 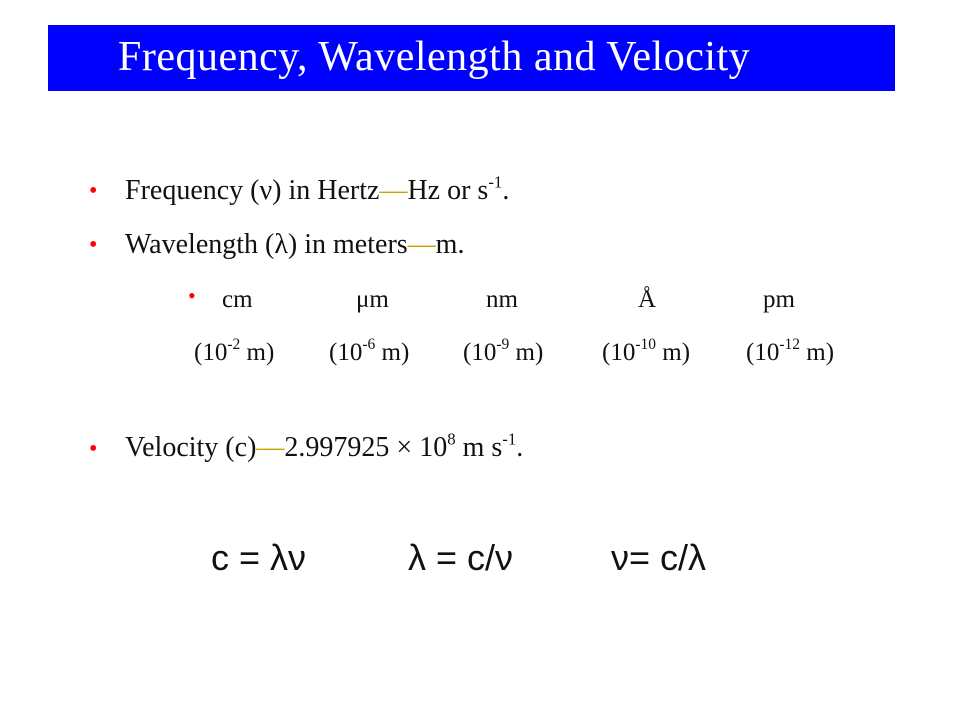 I want to click on power-angstrom: (10-10 m), so click(x=646, y=351).